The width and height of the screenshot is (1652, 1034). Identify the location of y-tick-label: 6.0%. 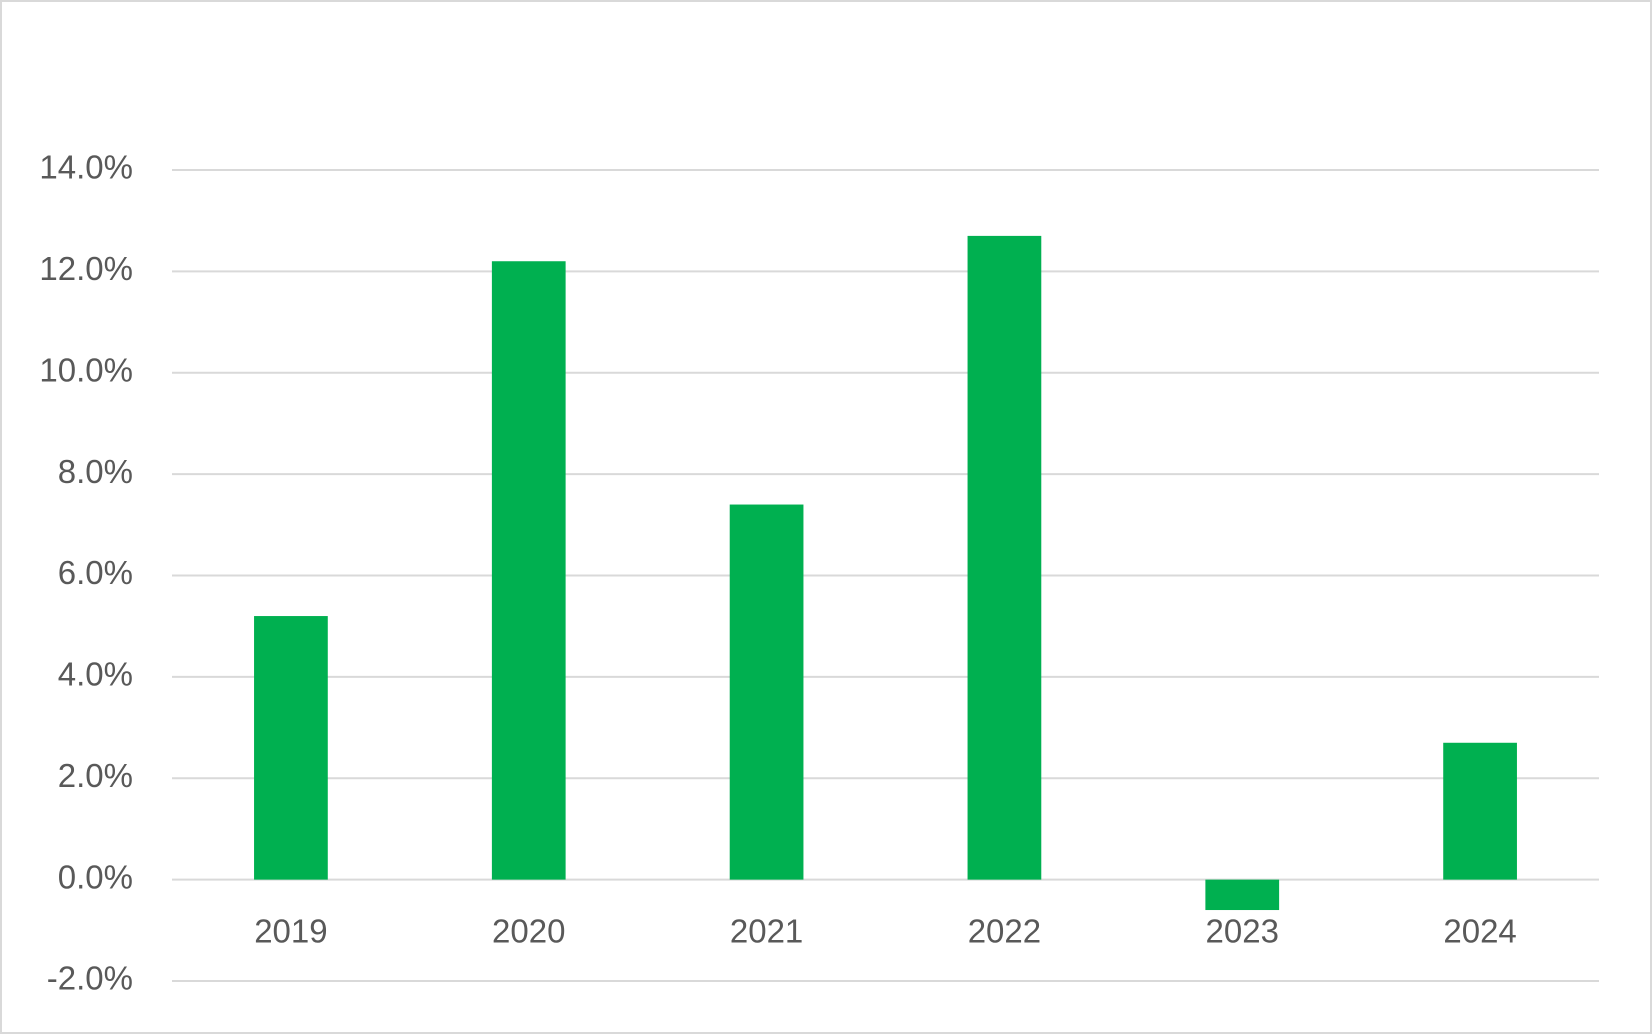
(95, 572).